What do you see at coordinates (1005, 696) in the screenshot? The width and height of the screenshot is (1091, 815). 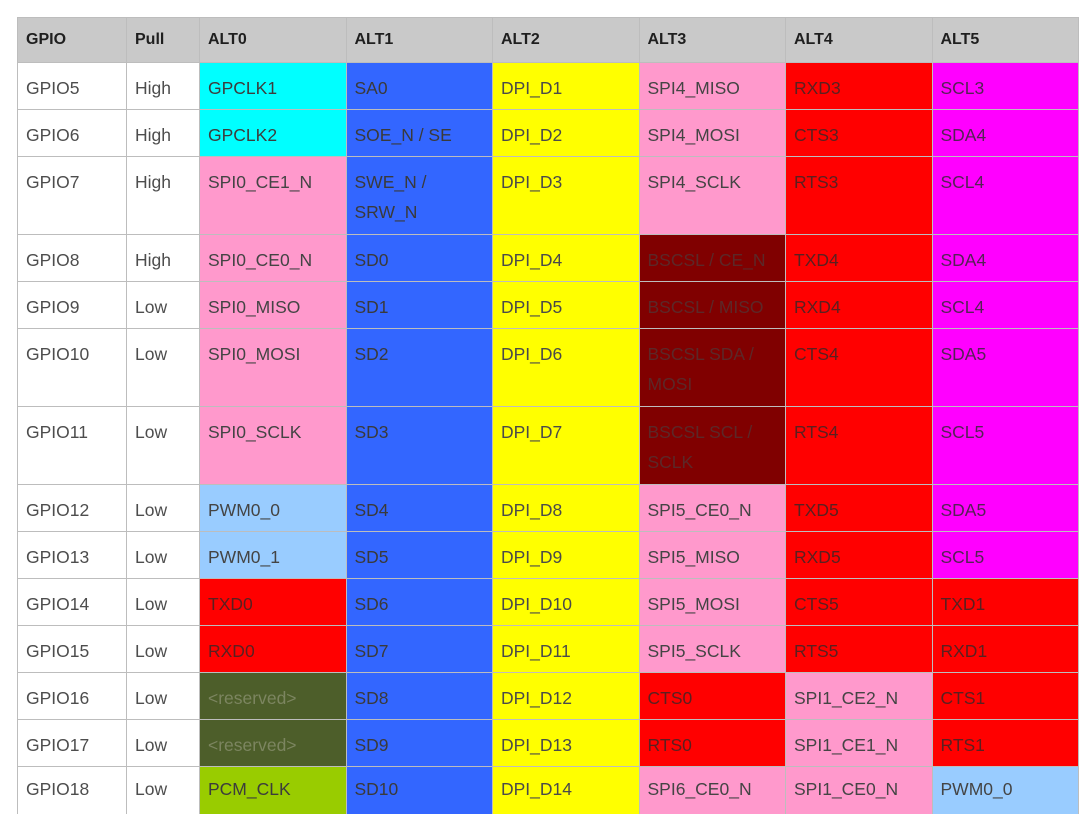 I see `cell-alt5: CTS1` at bounding box center [1005, 696].